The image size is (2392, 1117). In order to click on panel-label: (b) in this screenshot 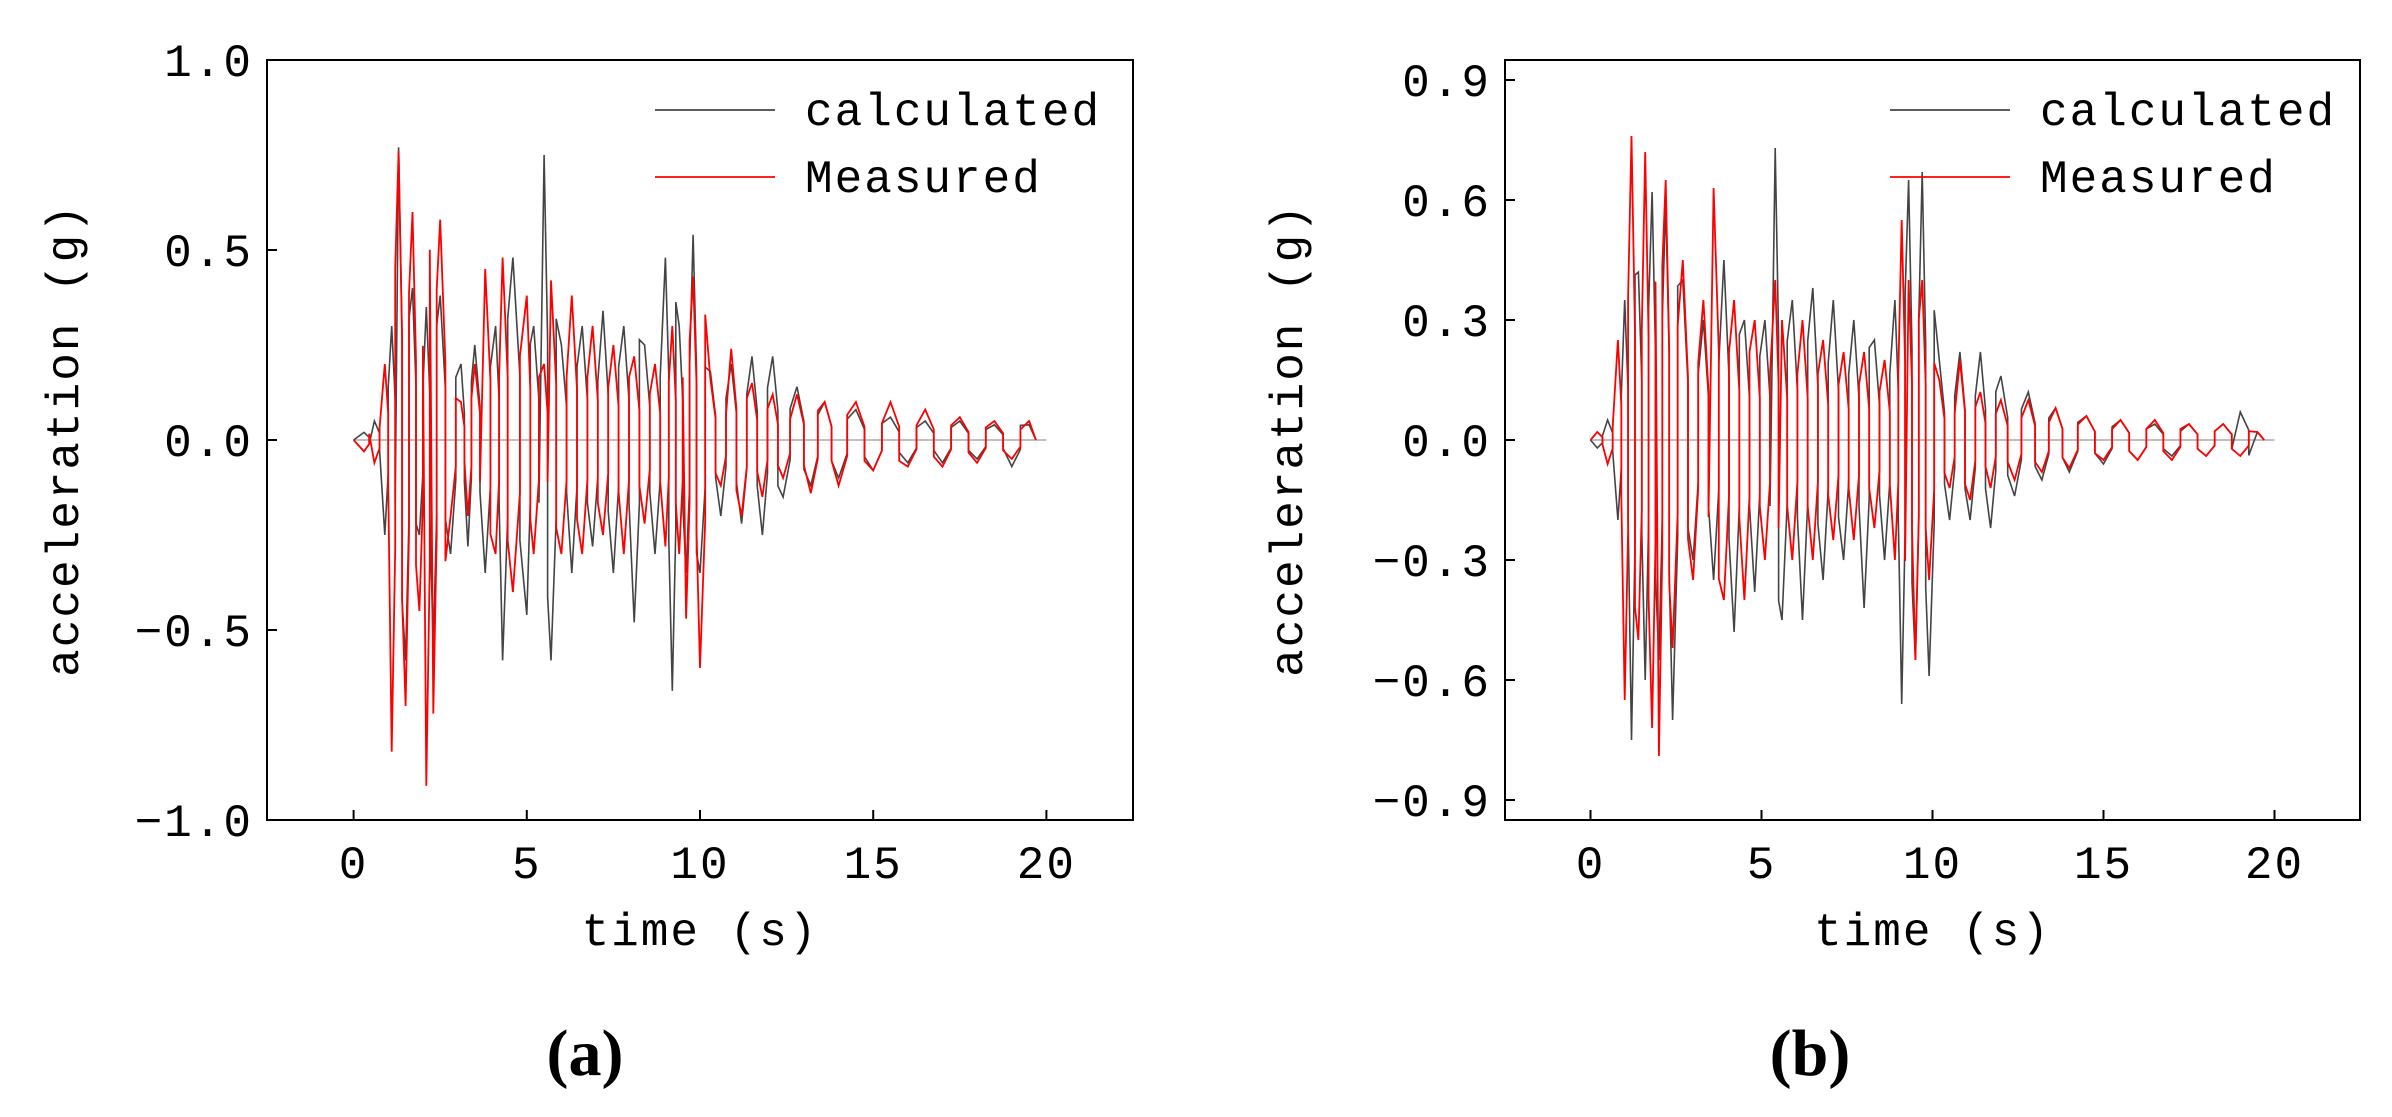, I will do `click(1810, 1053)`.